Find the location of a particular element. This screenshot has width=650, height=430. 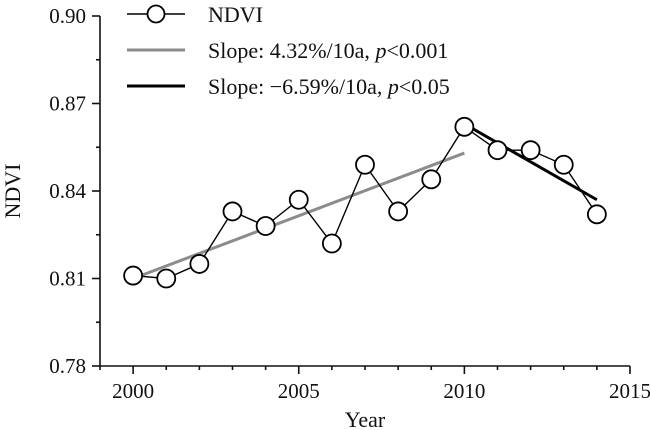

legend-ndvi-label: NDVI is located at coordinates (235, 14).